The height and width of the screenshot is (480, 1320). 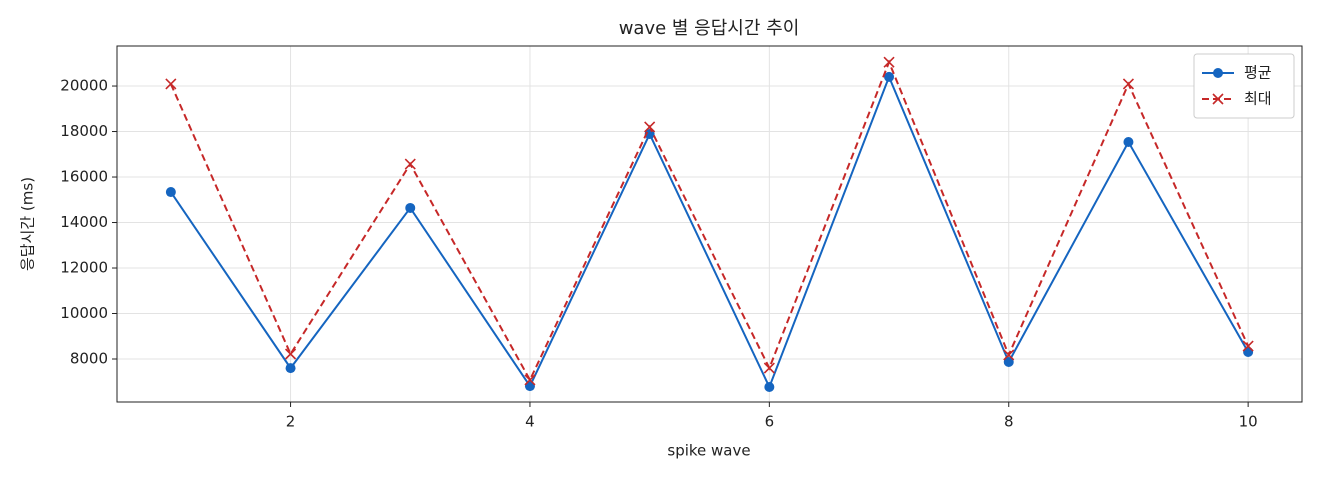 I want to click on y-tick-label: 10000, so click(x=84, y=313).